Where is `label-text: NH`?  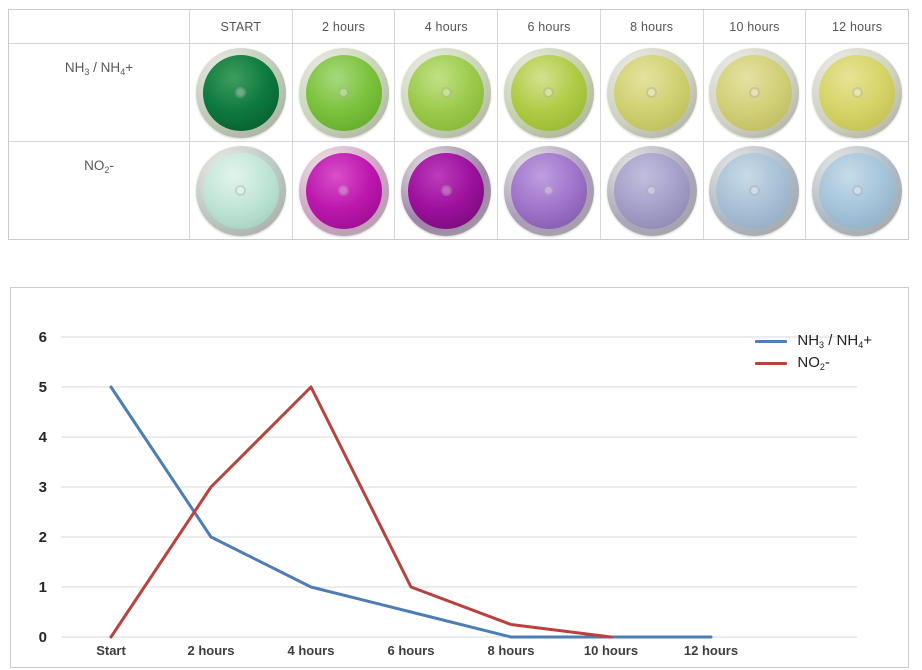
label-text: NH is located at coordinates (74, 67).